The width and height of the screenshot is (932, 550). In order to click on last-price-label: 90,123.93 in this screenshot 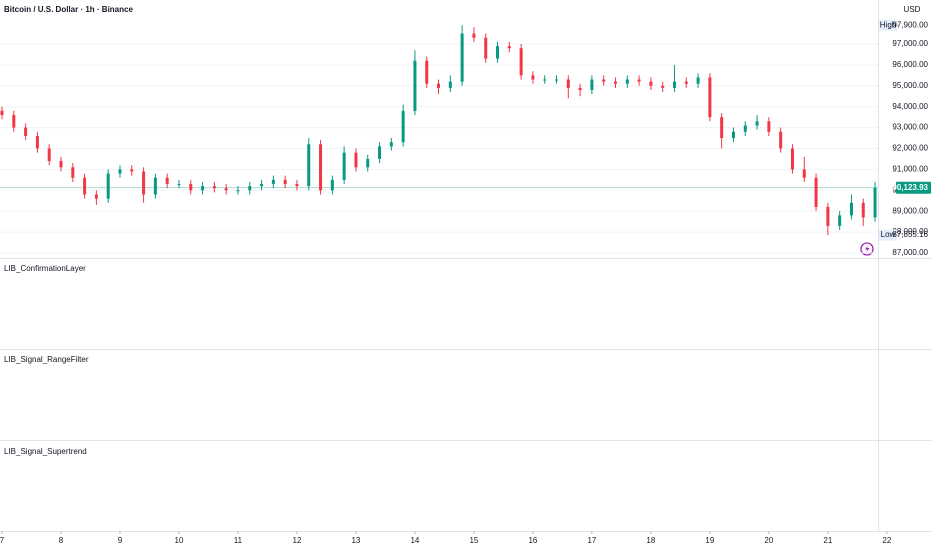, I will do `click(910, 187)`.